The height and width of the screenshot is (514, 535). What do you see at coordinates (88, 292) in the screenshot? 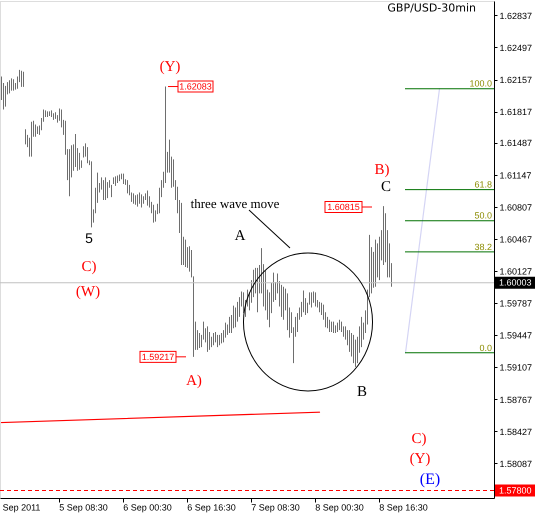
I see `annotation: (W)` at bounding box center [88, 292].